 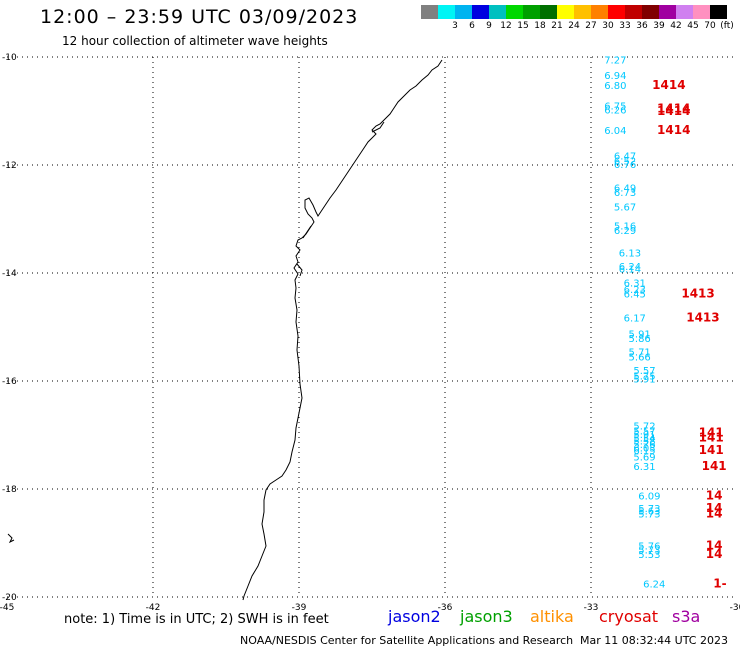 I want to click on color-scale-label: 70, so click(x=710, y=26).